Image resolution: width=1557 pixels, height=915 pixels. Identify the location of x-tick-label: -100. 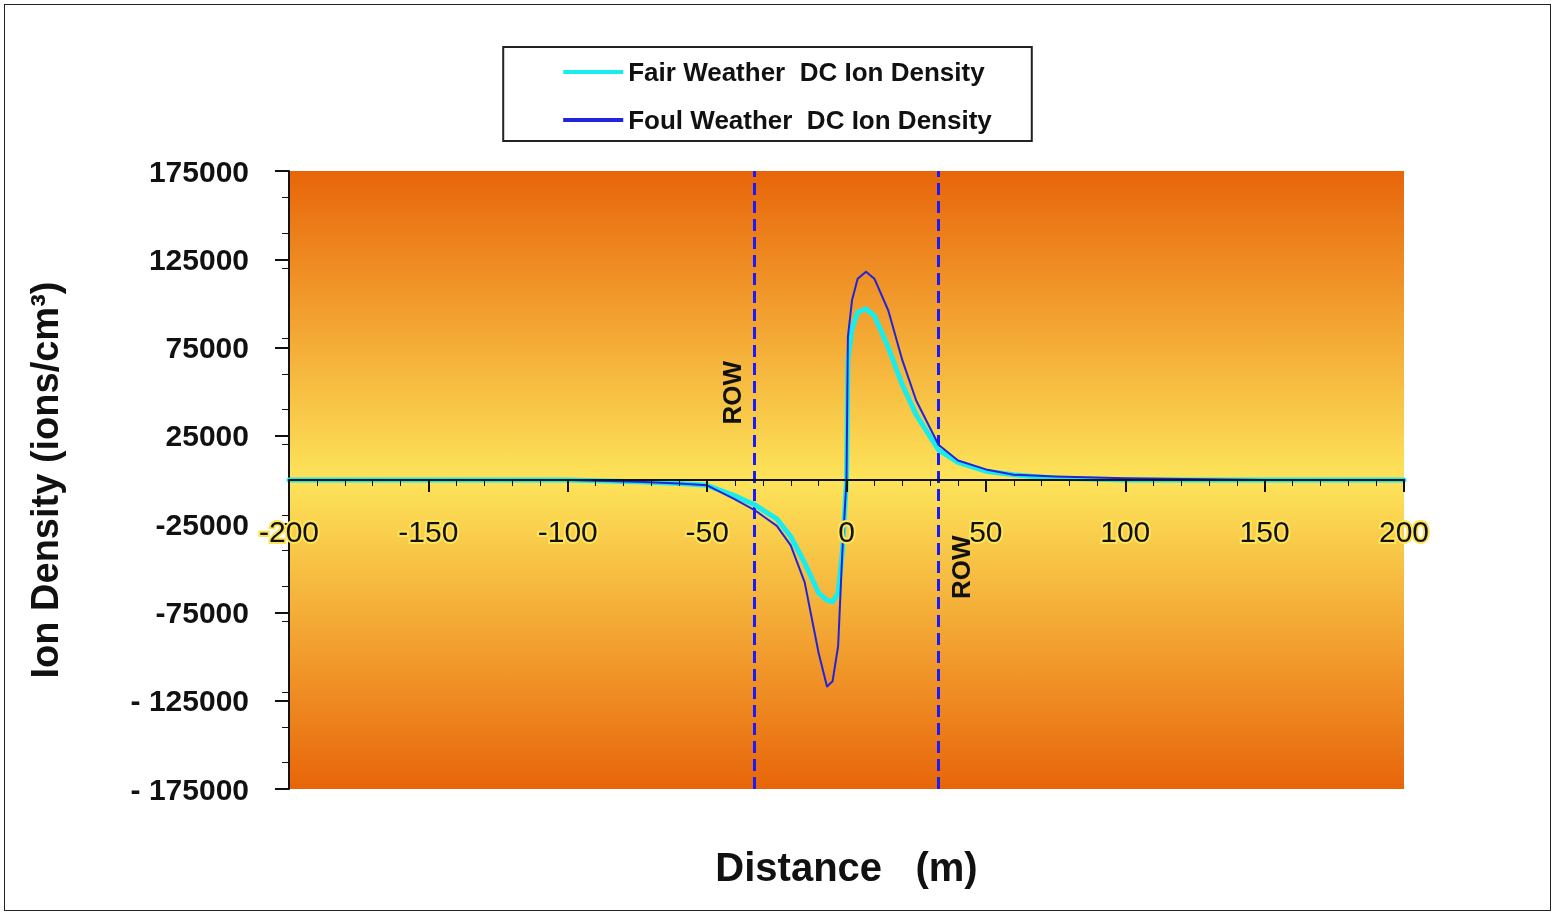
(567, 531).